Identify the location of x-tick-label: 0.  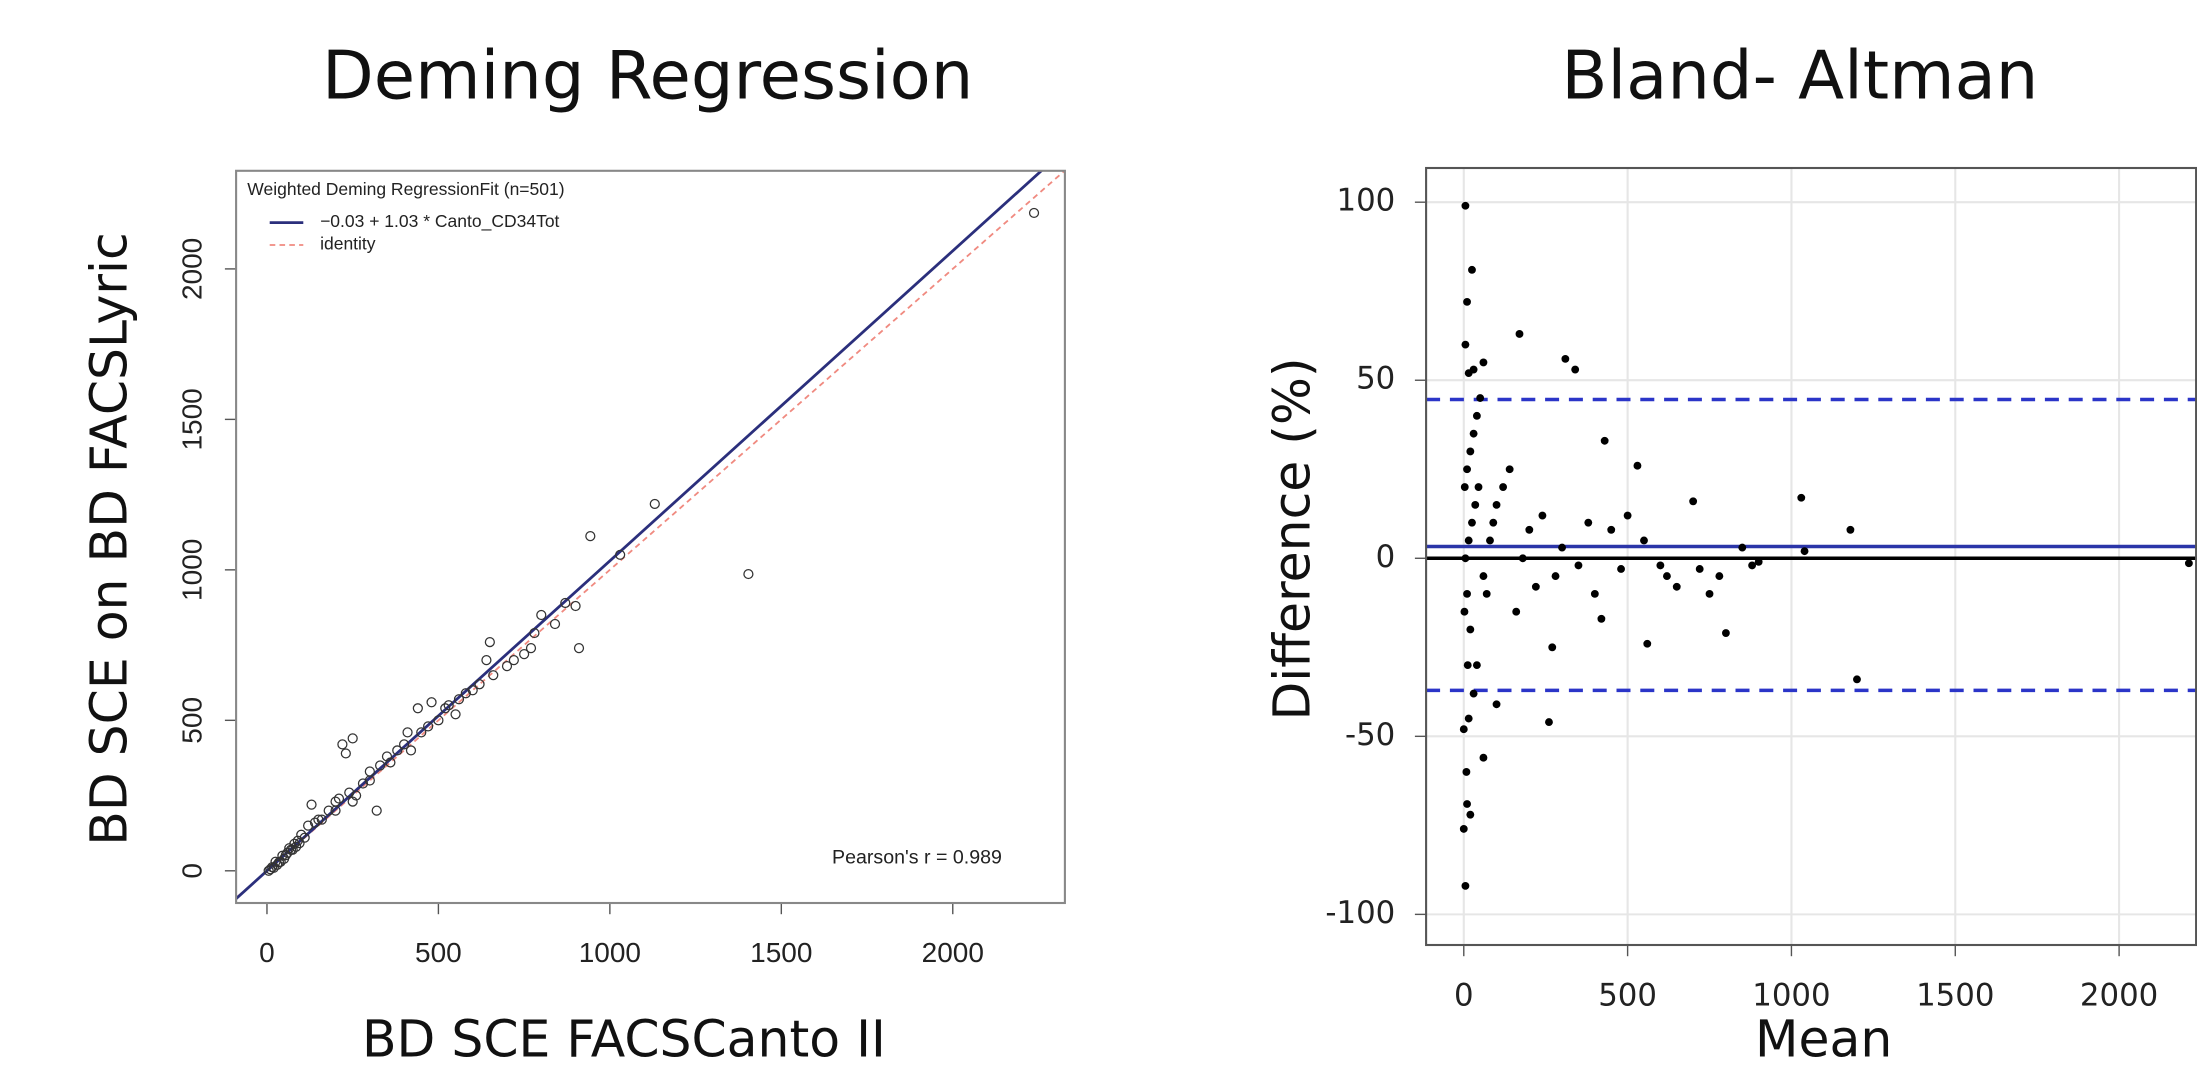
(267, 952).